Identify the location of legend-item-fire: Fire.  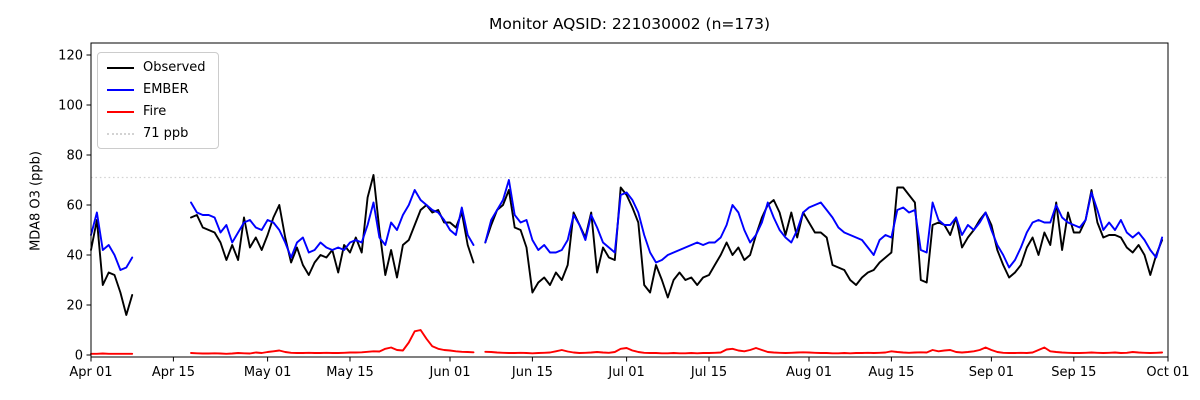
(156, 111).